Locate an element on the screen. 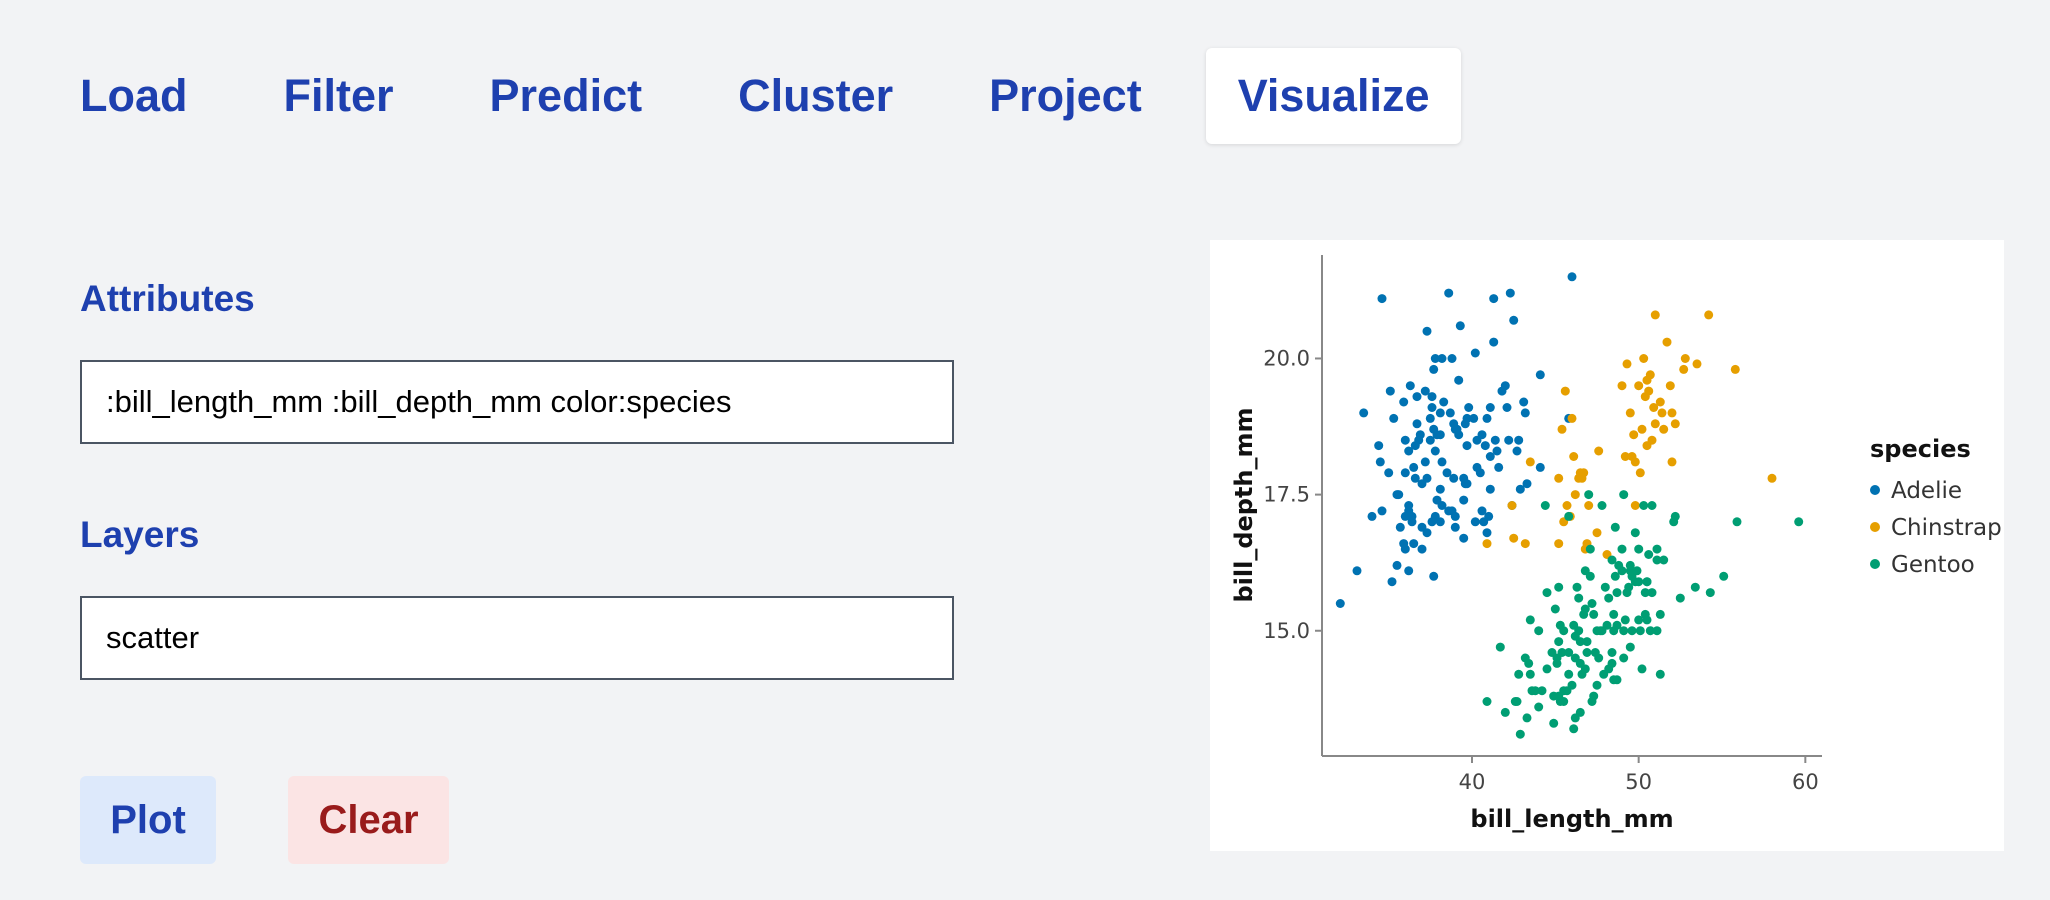 This screenshot has width=2050, height=900. tab-predict: Predict is located at coordinates (566, 95).